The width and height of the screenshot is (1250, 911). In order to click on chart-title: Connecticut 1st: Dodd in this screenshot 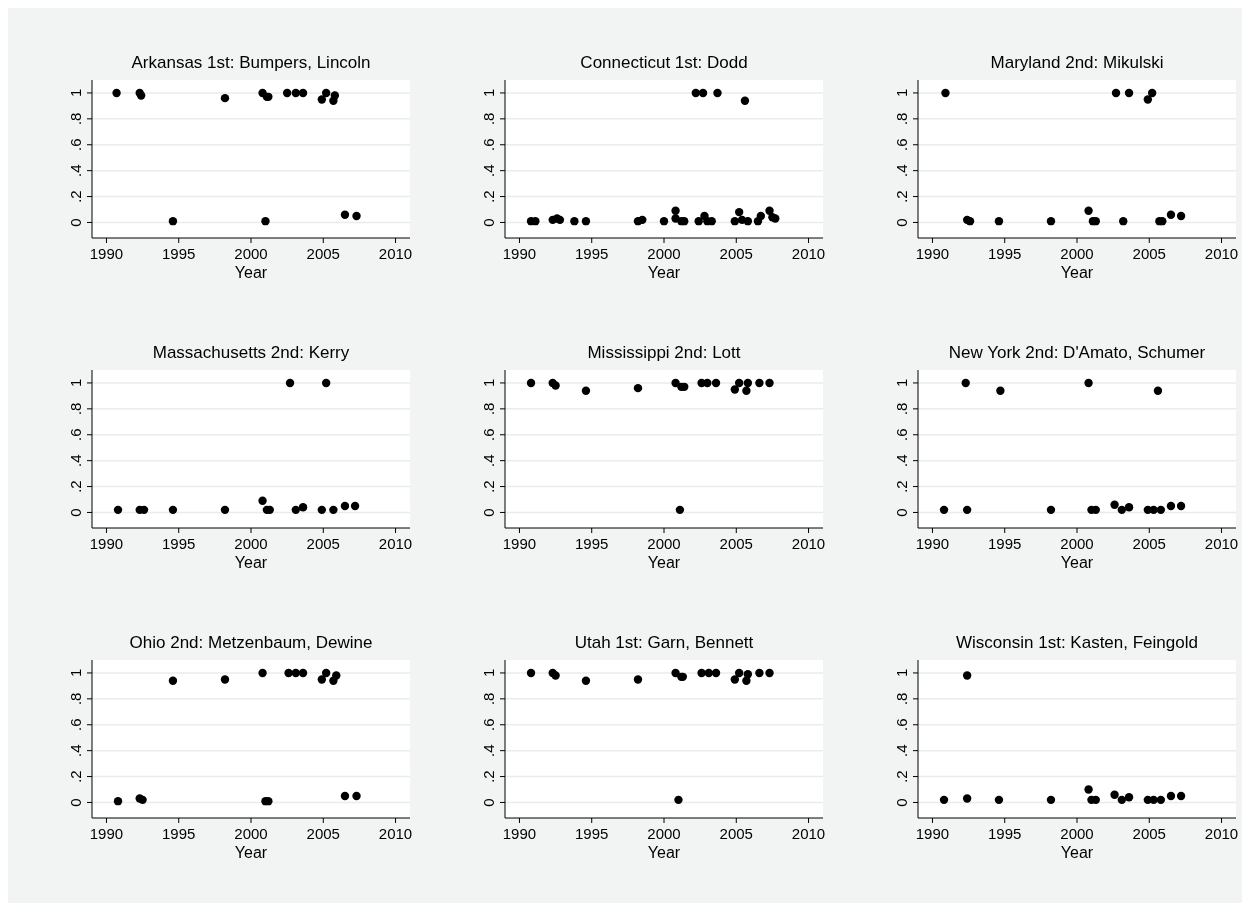, I will do `click(664, 62)`.